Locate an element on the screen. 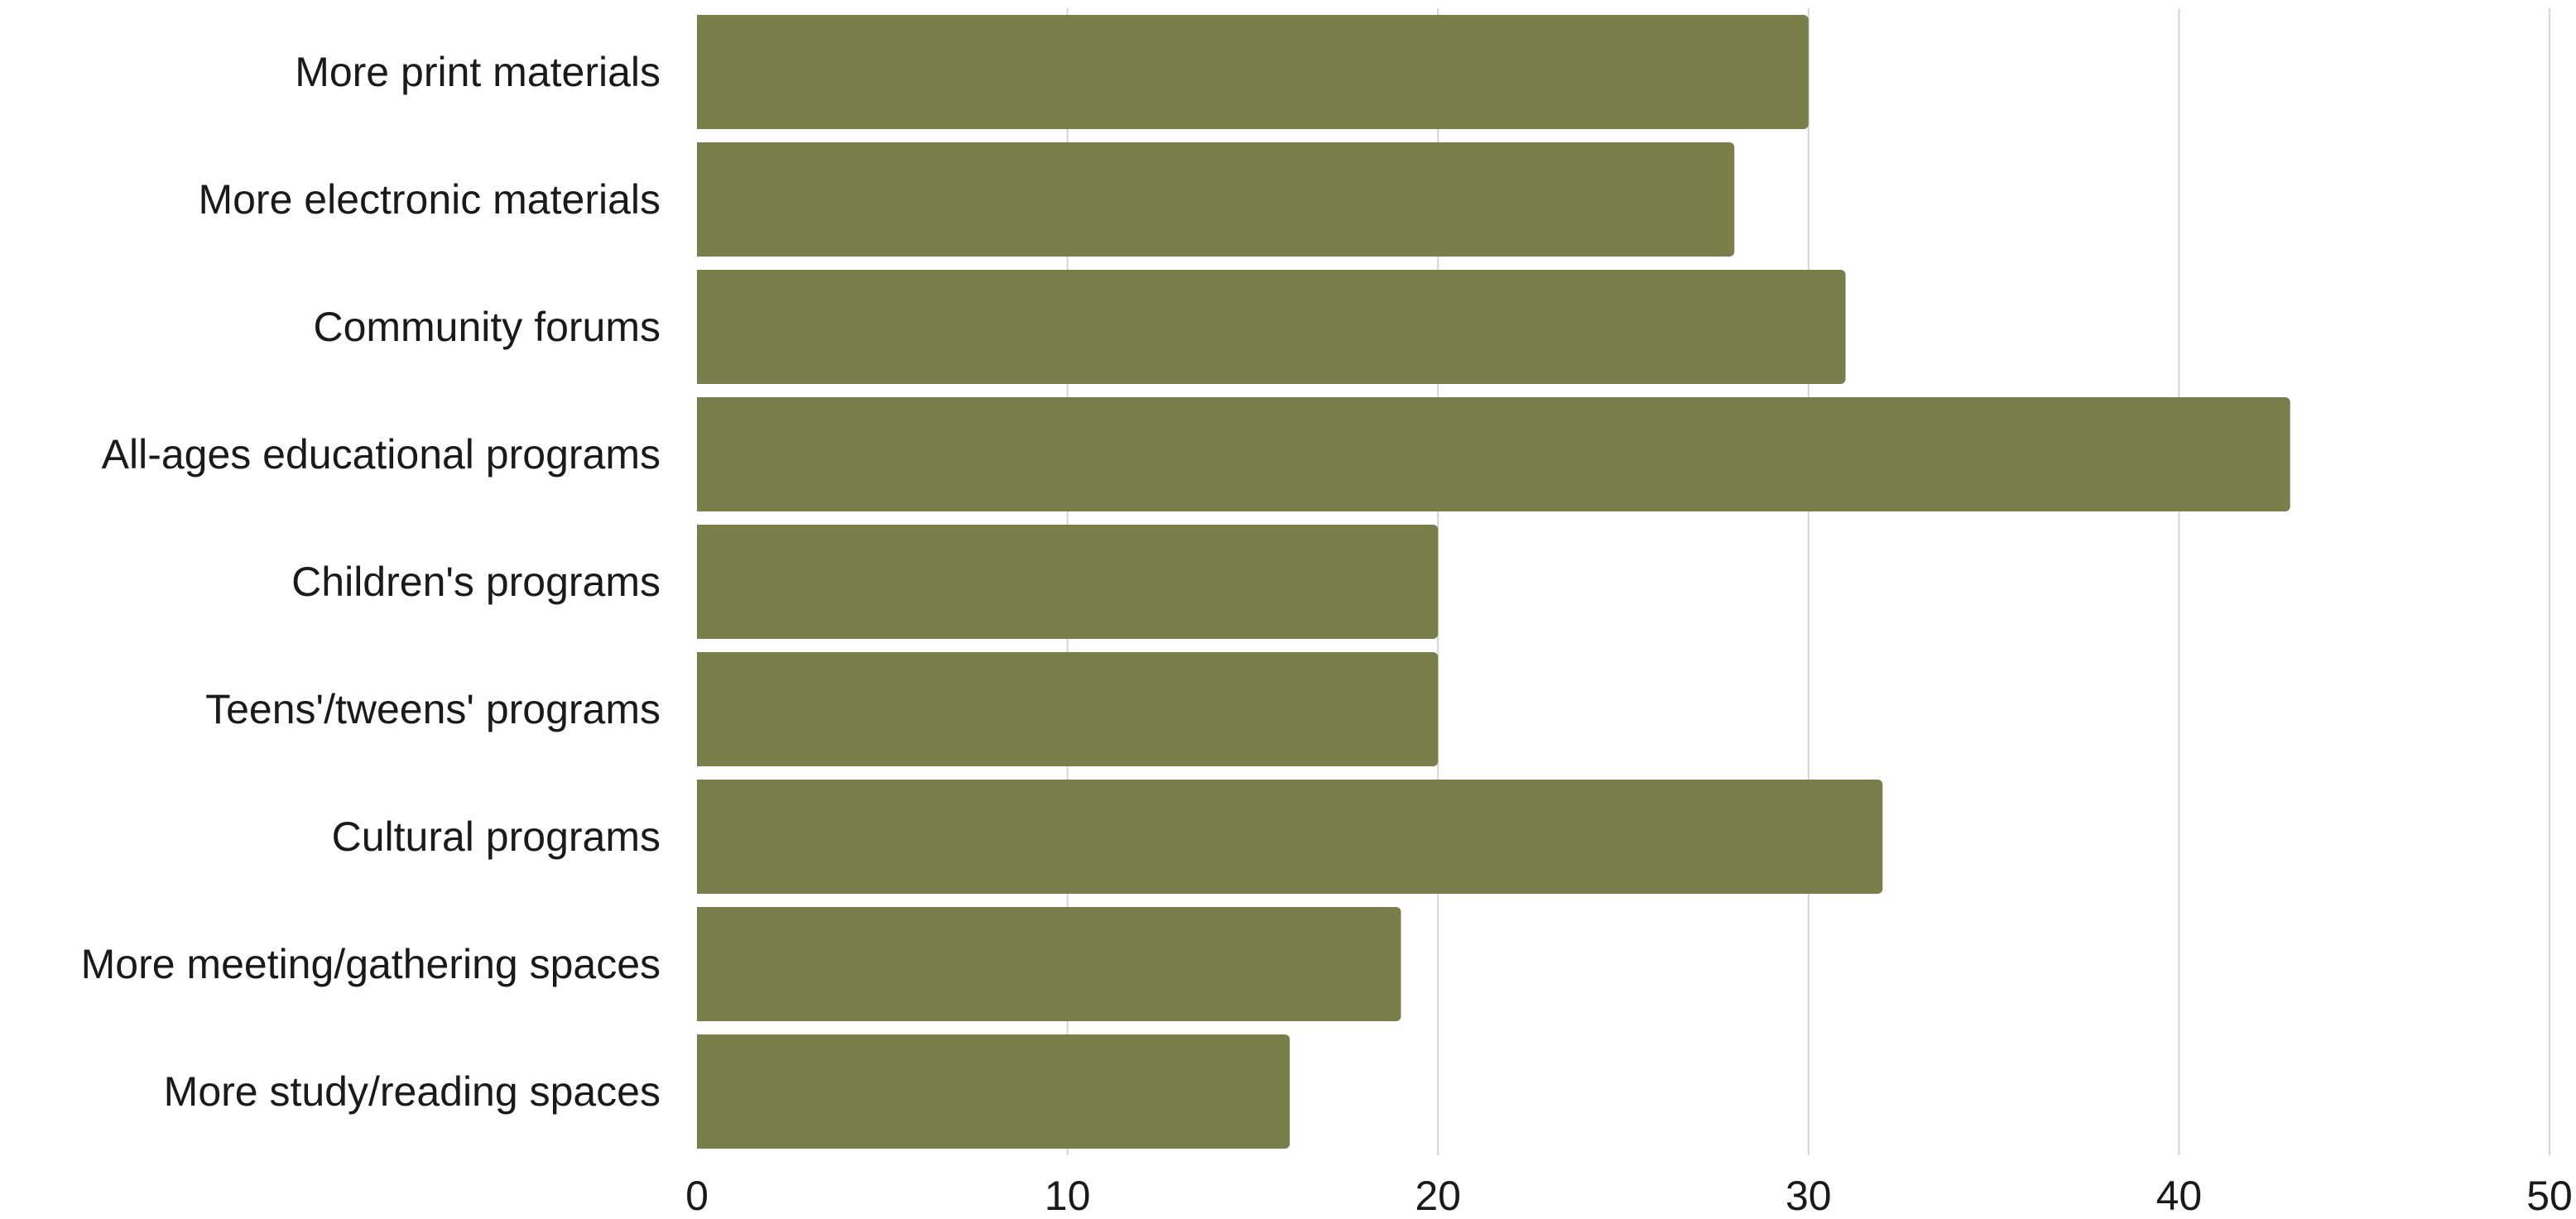 The image size is (2576, 1219). category-label: Community forums is located at coordinates (487, 327).